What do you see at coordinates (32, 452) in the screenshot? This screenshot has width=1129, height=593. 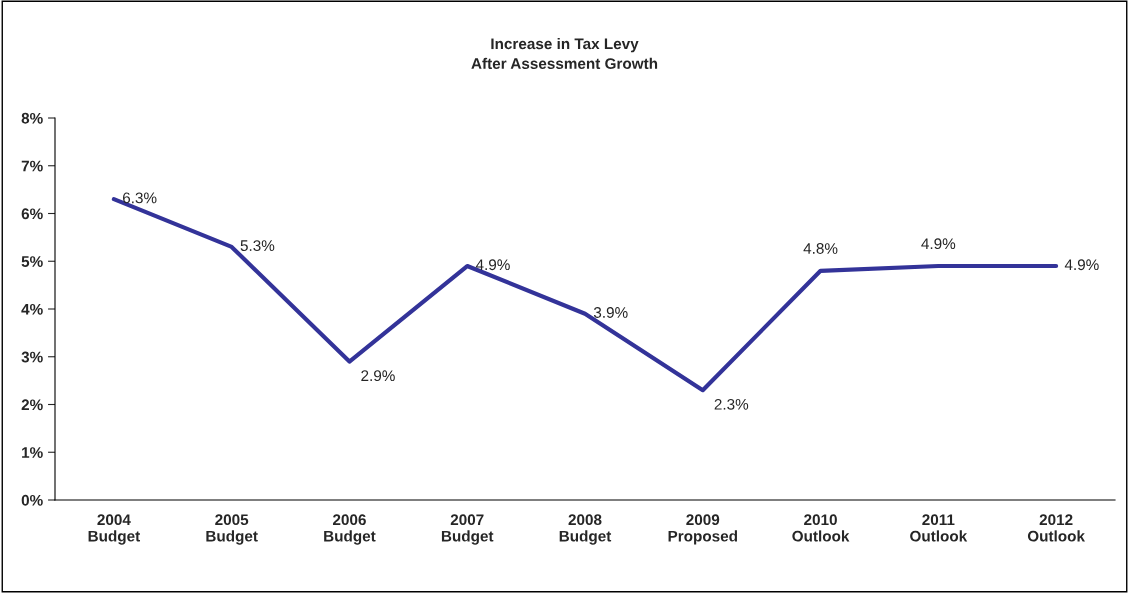 I see `y-tick-label: 1%` at bounding box center [32, 452].